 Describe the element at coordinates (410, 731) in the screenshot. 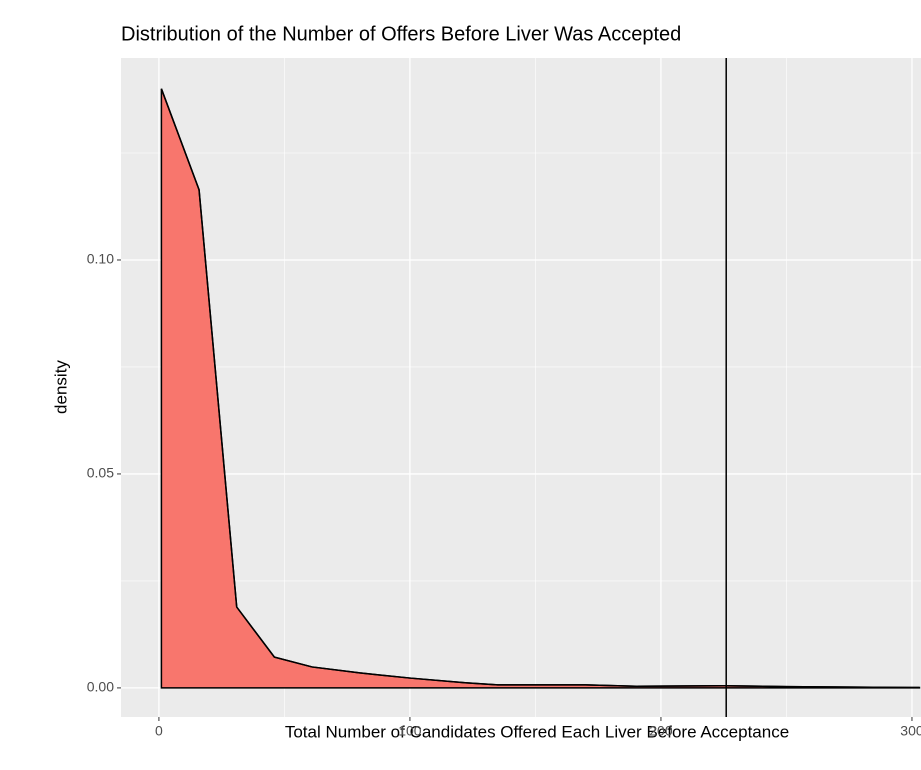

I see `x-tick-label: 100` at that location.